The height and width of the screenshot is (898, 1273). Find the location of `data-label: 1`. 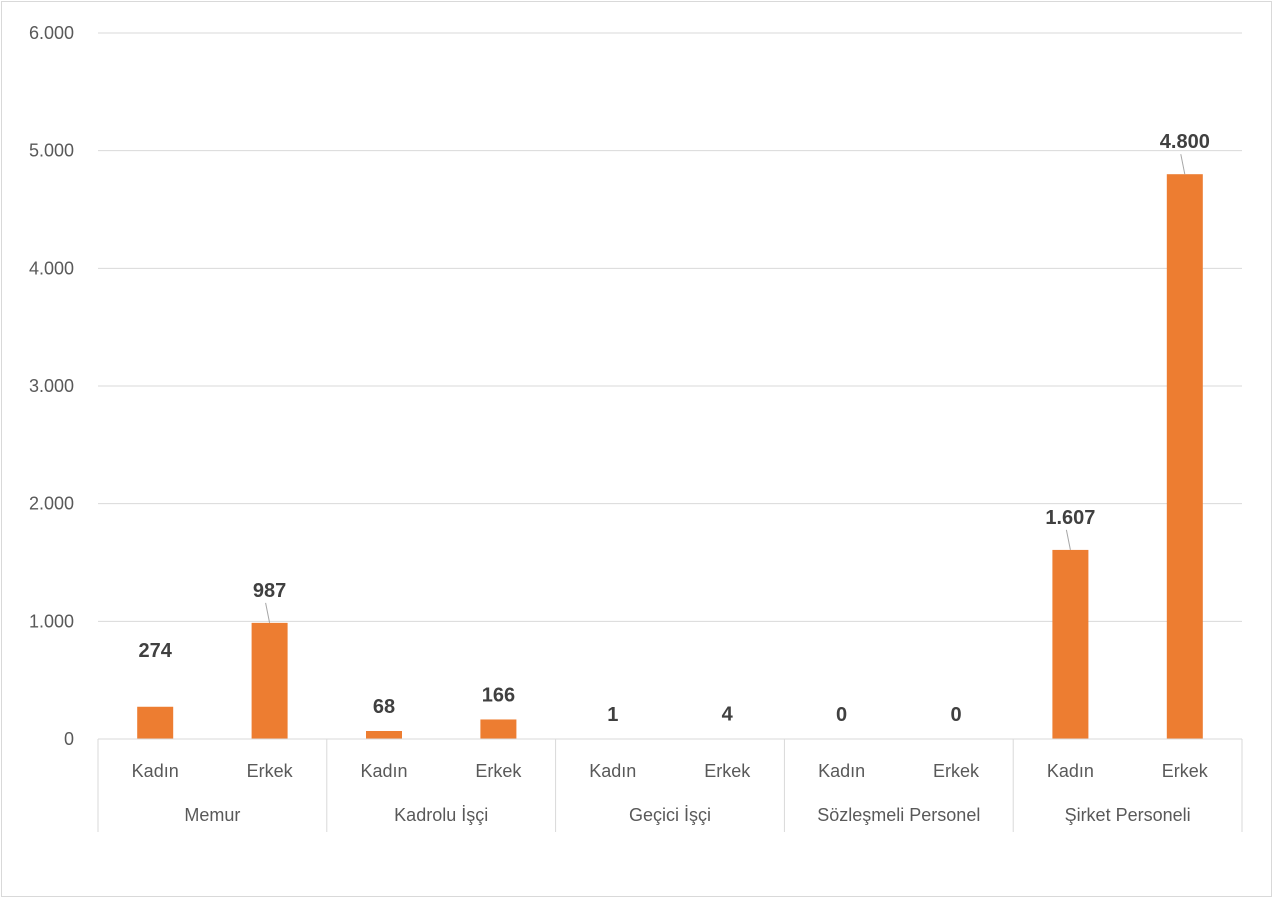

data-label: 1 is located at coordinates (612, 715).